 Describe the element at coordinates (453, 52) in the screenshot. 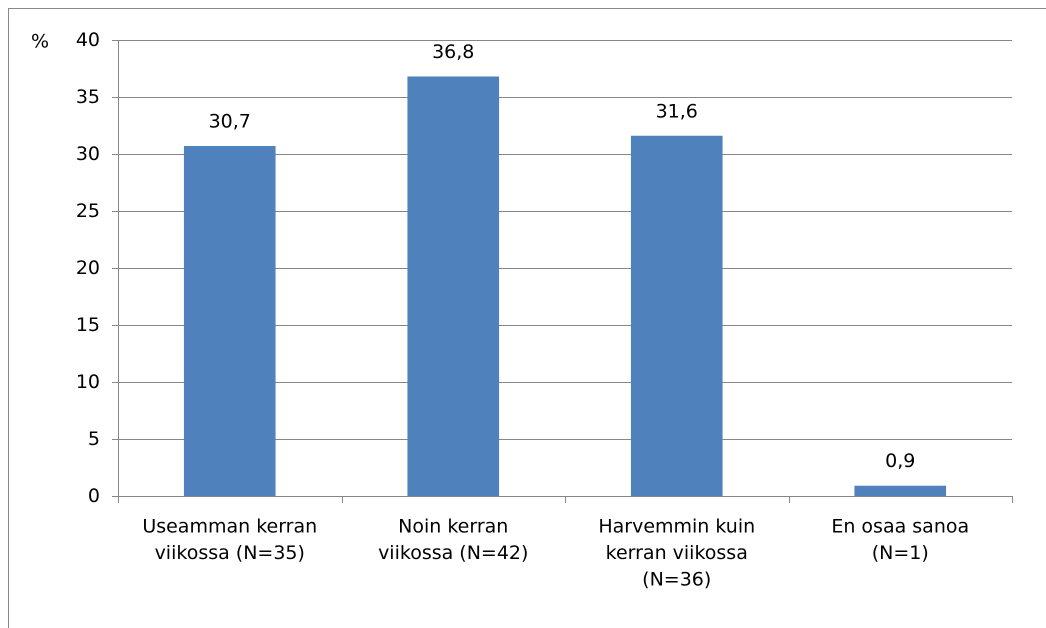

I see `data-label: 36,8` at that location.